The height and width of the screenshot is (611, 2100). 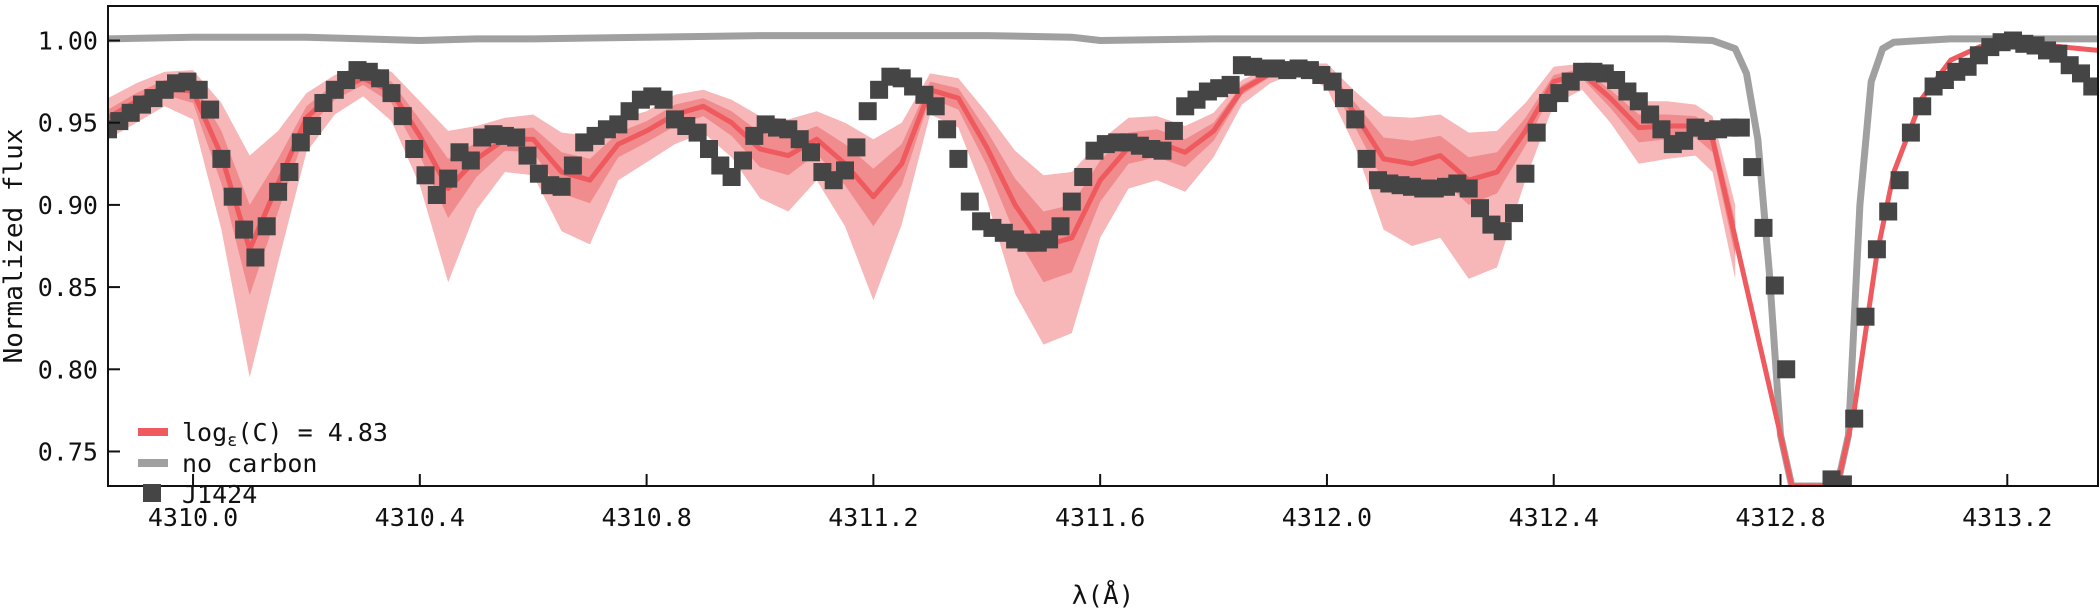 I want to click on y-tick-label: 0.75, so click(x=68, y=451).